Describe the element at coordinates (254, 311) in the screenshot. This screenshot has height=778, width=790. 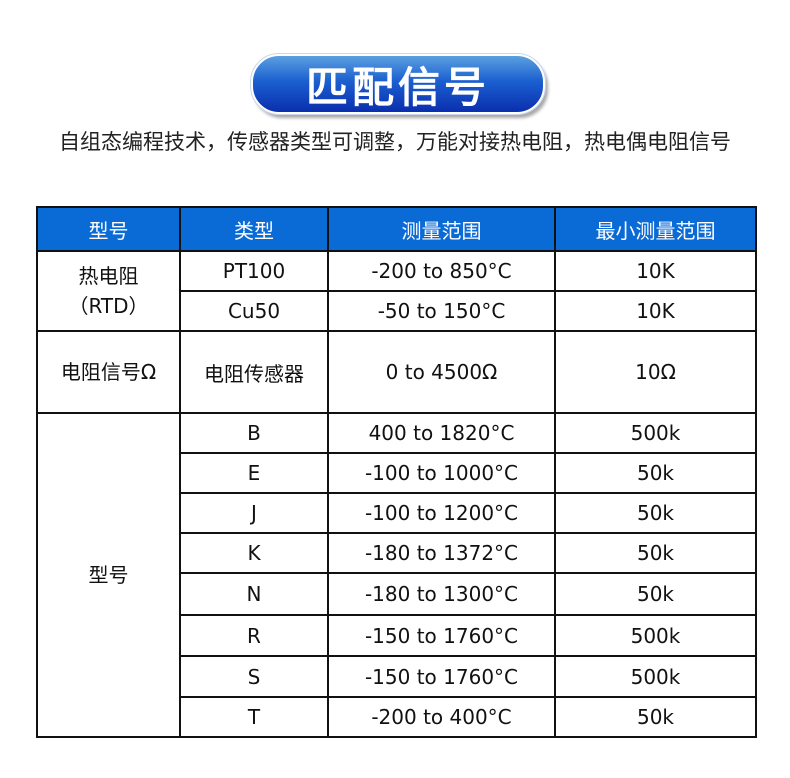
I see `type-cell: Cu50` at that location.